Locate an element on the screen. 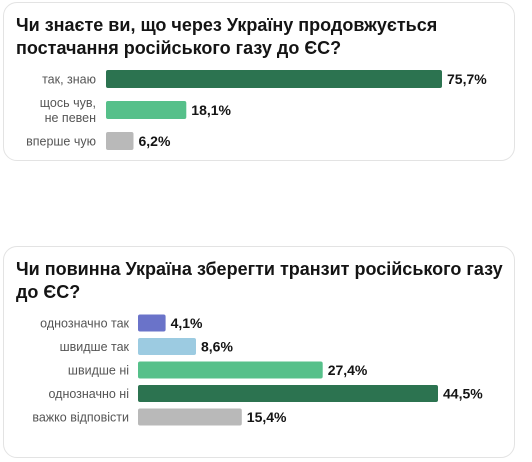 The width and height of the screenshot is (532, 462). data-label: 15,4% is located at coordinates (267, 417).